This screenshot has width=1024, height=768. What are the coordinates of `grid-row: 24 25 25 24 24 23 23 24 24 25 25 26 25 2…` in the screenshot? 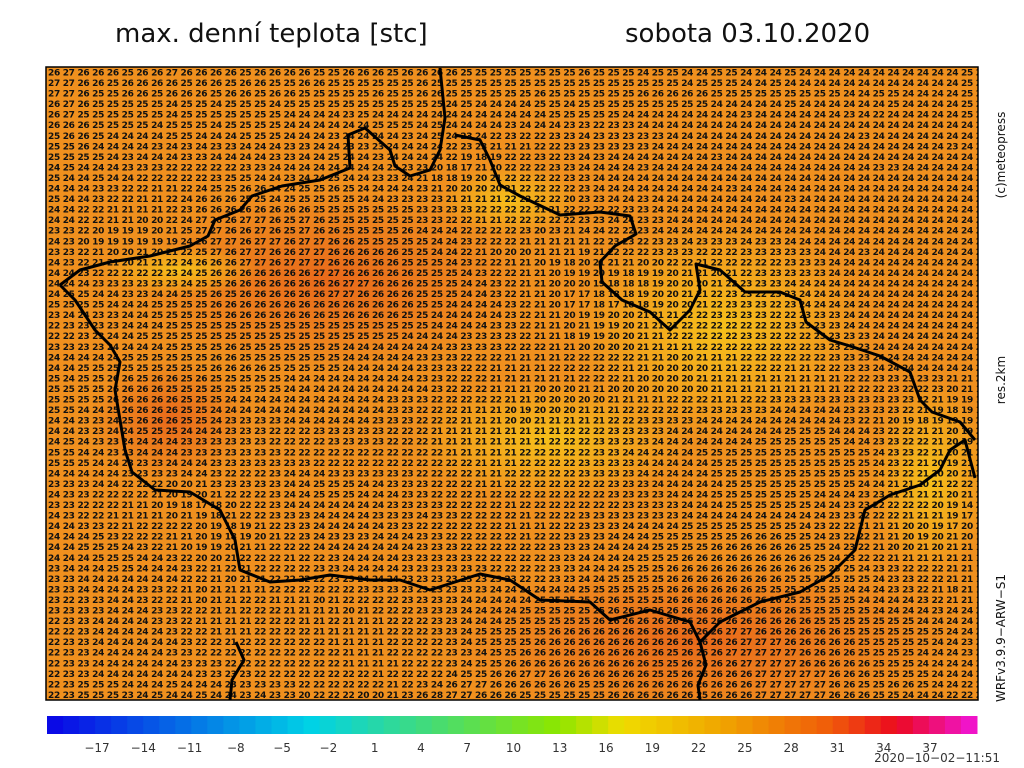 It's located at (515, 295).